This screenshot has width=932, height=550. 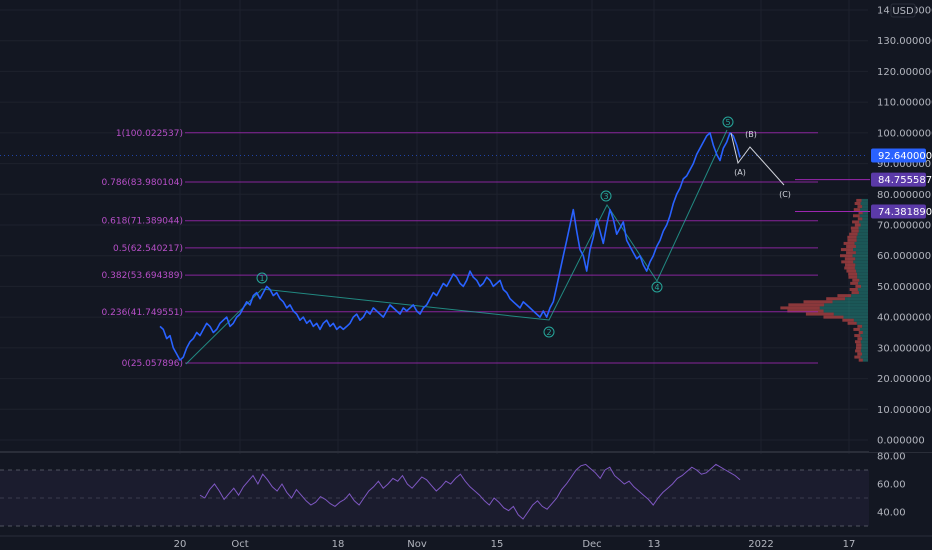 What do you see at coordinates (891, 485) in the screenshot?
I see `rsi-tick-label: 60.00` at bounding box center [891, 485].